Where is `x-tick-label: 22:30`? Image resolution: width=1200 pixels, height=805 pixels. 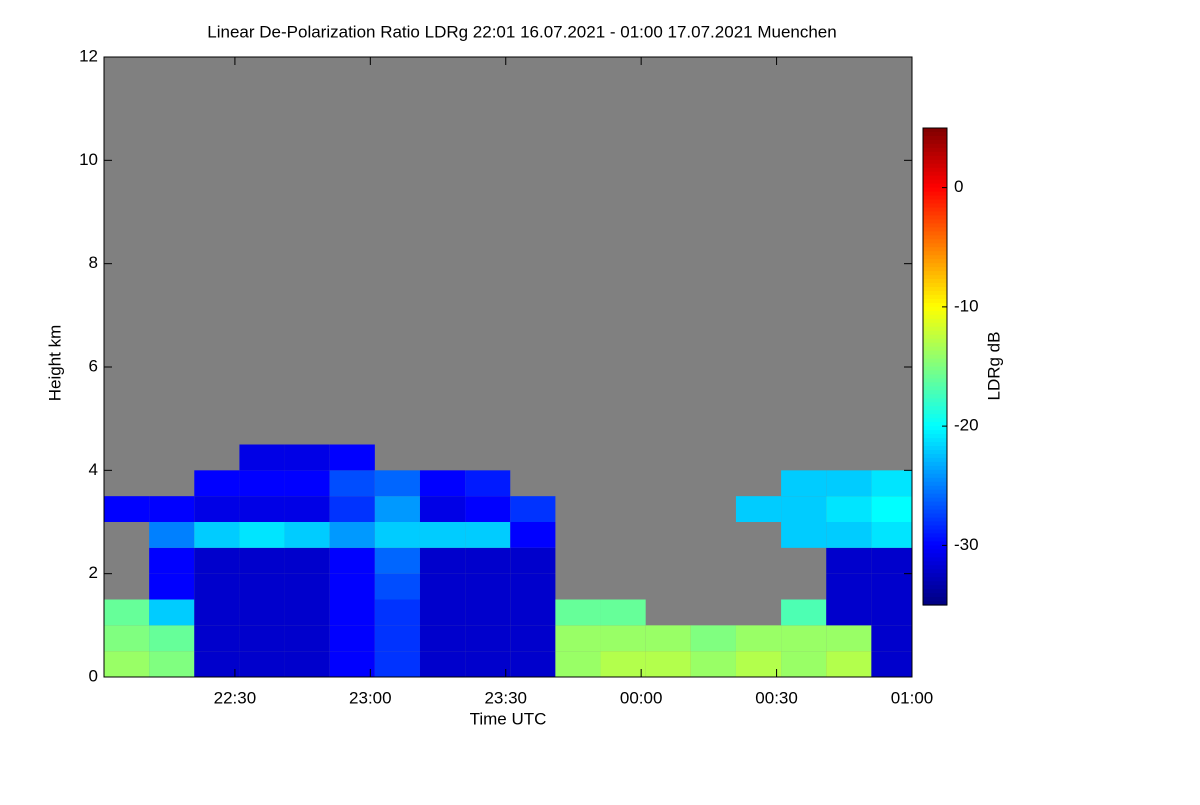
x-tick-label: 22:30 is located at coordinates (235, 697).